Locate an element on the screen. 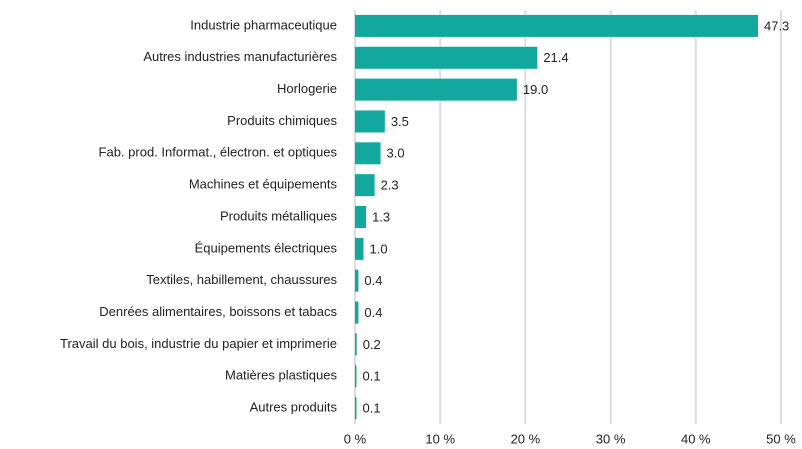 Image resolution: width=802 pixels, height=449 pixels. value-label: 2.3 is located at coordinates (390, 185).